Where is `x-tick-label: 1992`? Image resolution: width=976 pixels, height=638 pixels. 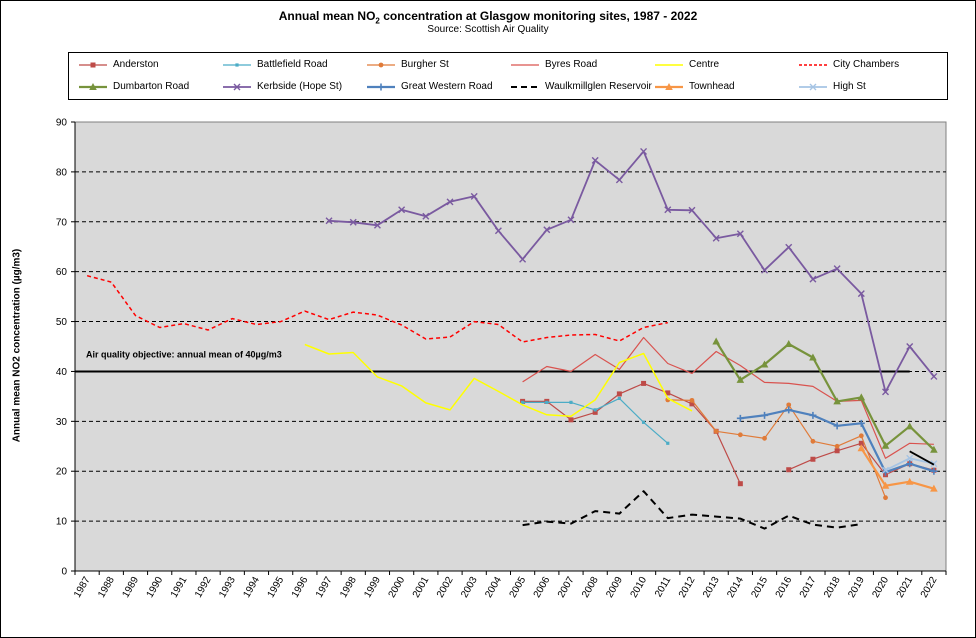
x-tick-label: 1992 is located at coordinates (203, 587).